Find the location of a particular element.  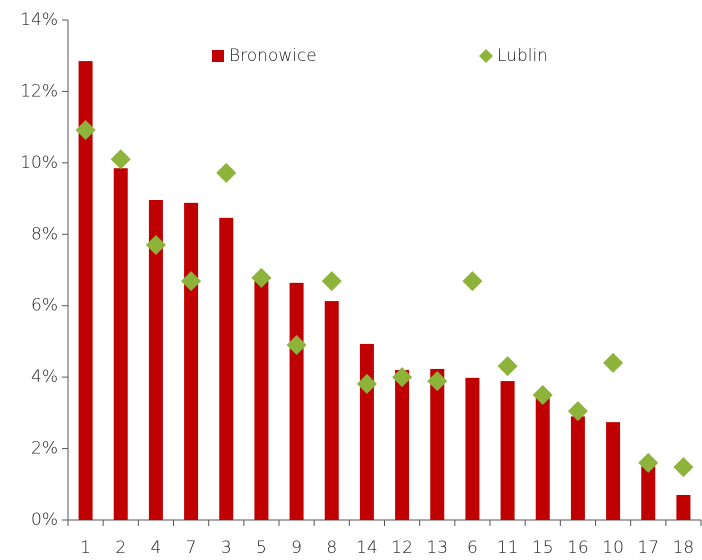

x-tick-label: 4 is located at coordinates (156, 548).